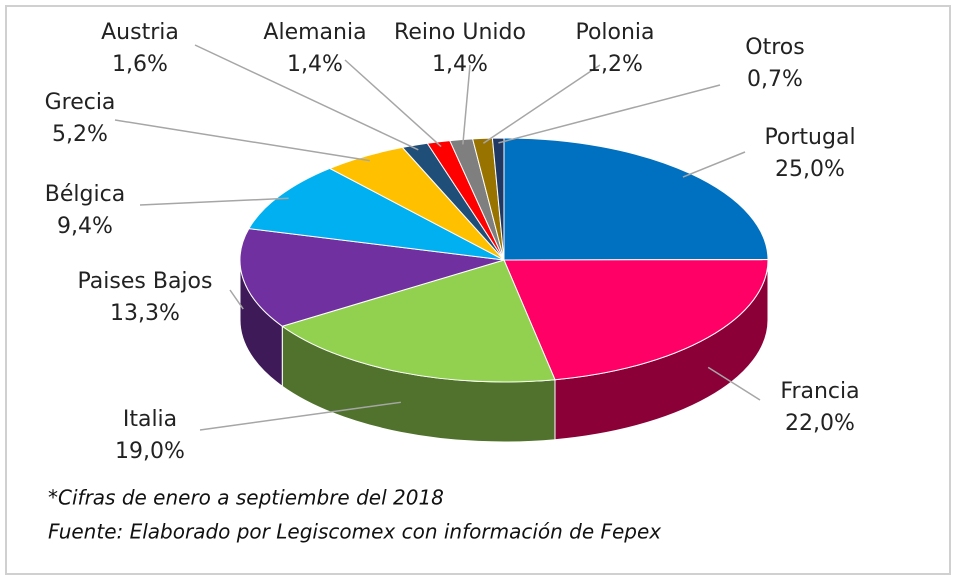 The height and width of the screenshot is (582, 958). I want to click on slice-label: Alemania, so click(314, 32).